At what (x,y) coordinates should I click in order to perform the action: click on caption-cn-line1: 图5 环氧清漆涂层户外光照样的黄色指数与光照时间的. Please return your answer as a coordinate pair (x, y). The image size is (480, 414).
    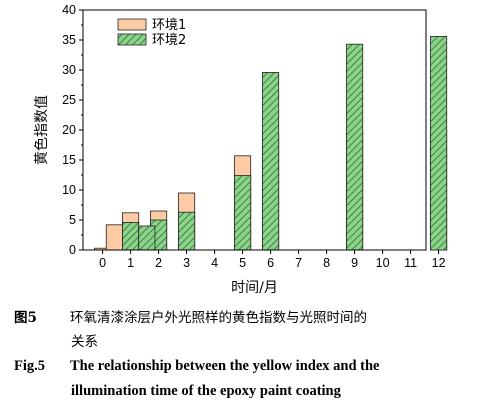
    Looking at the image, I should click on (190, 316).